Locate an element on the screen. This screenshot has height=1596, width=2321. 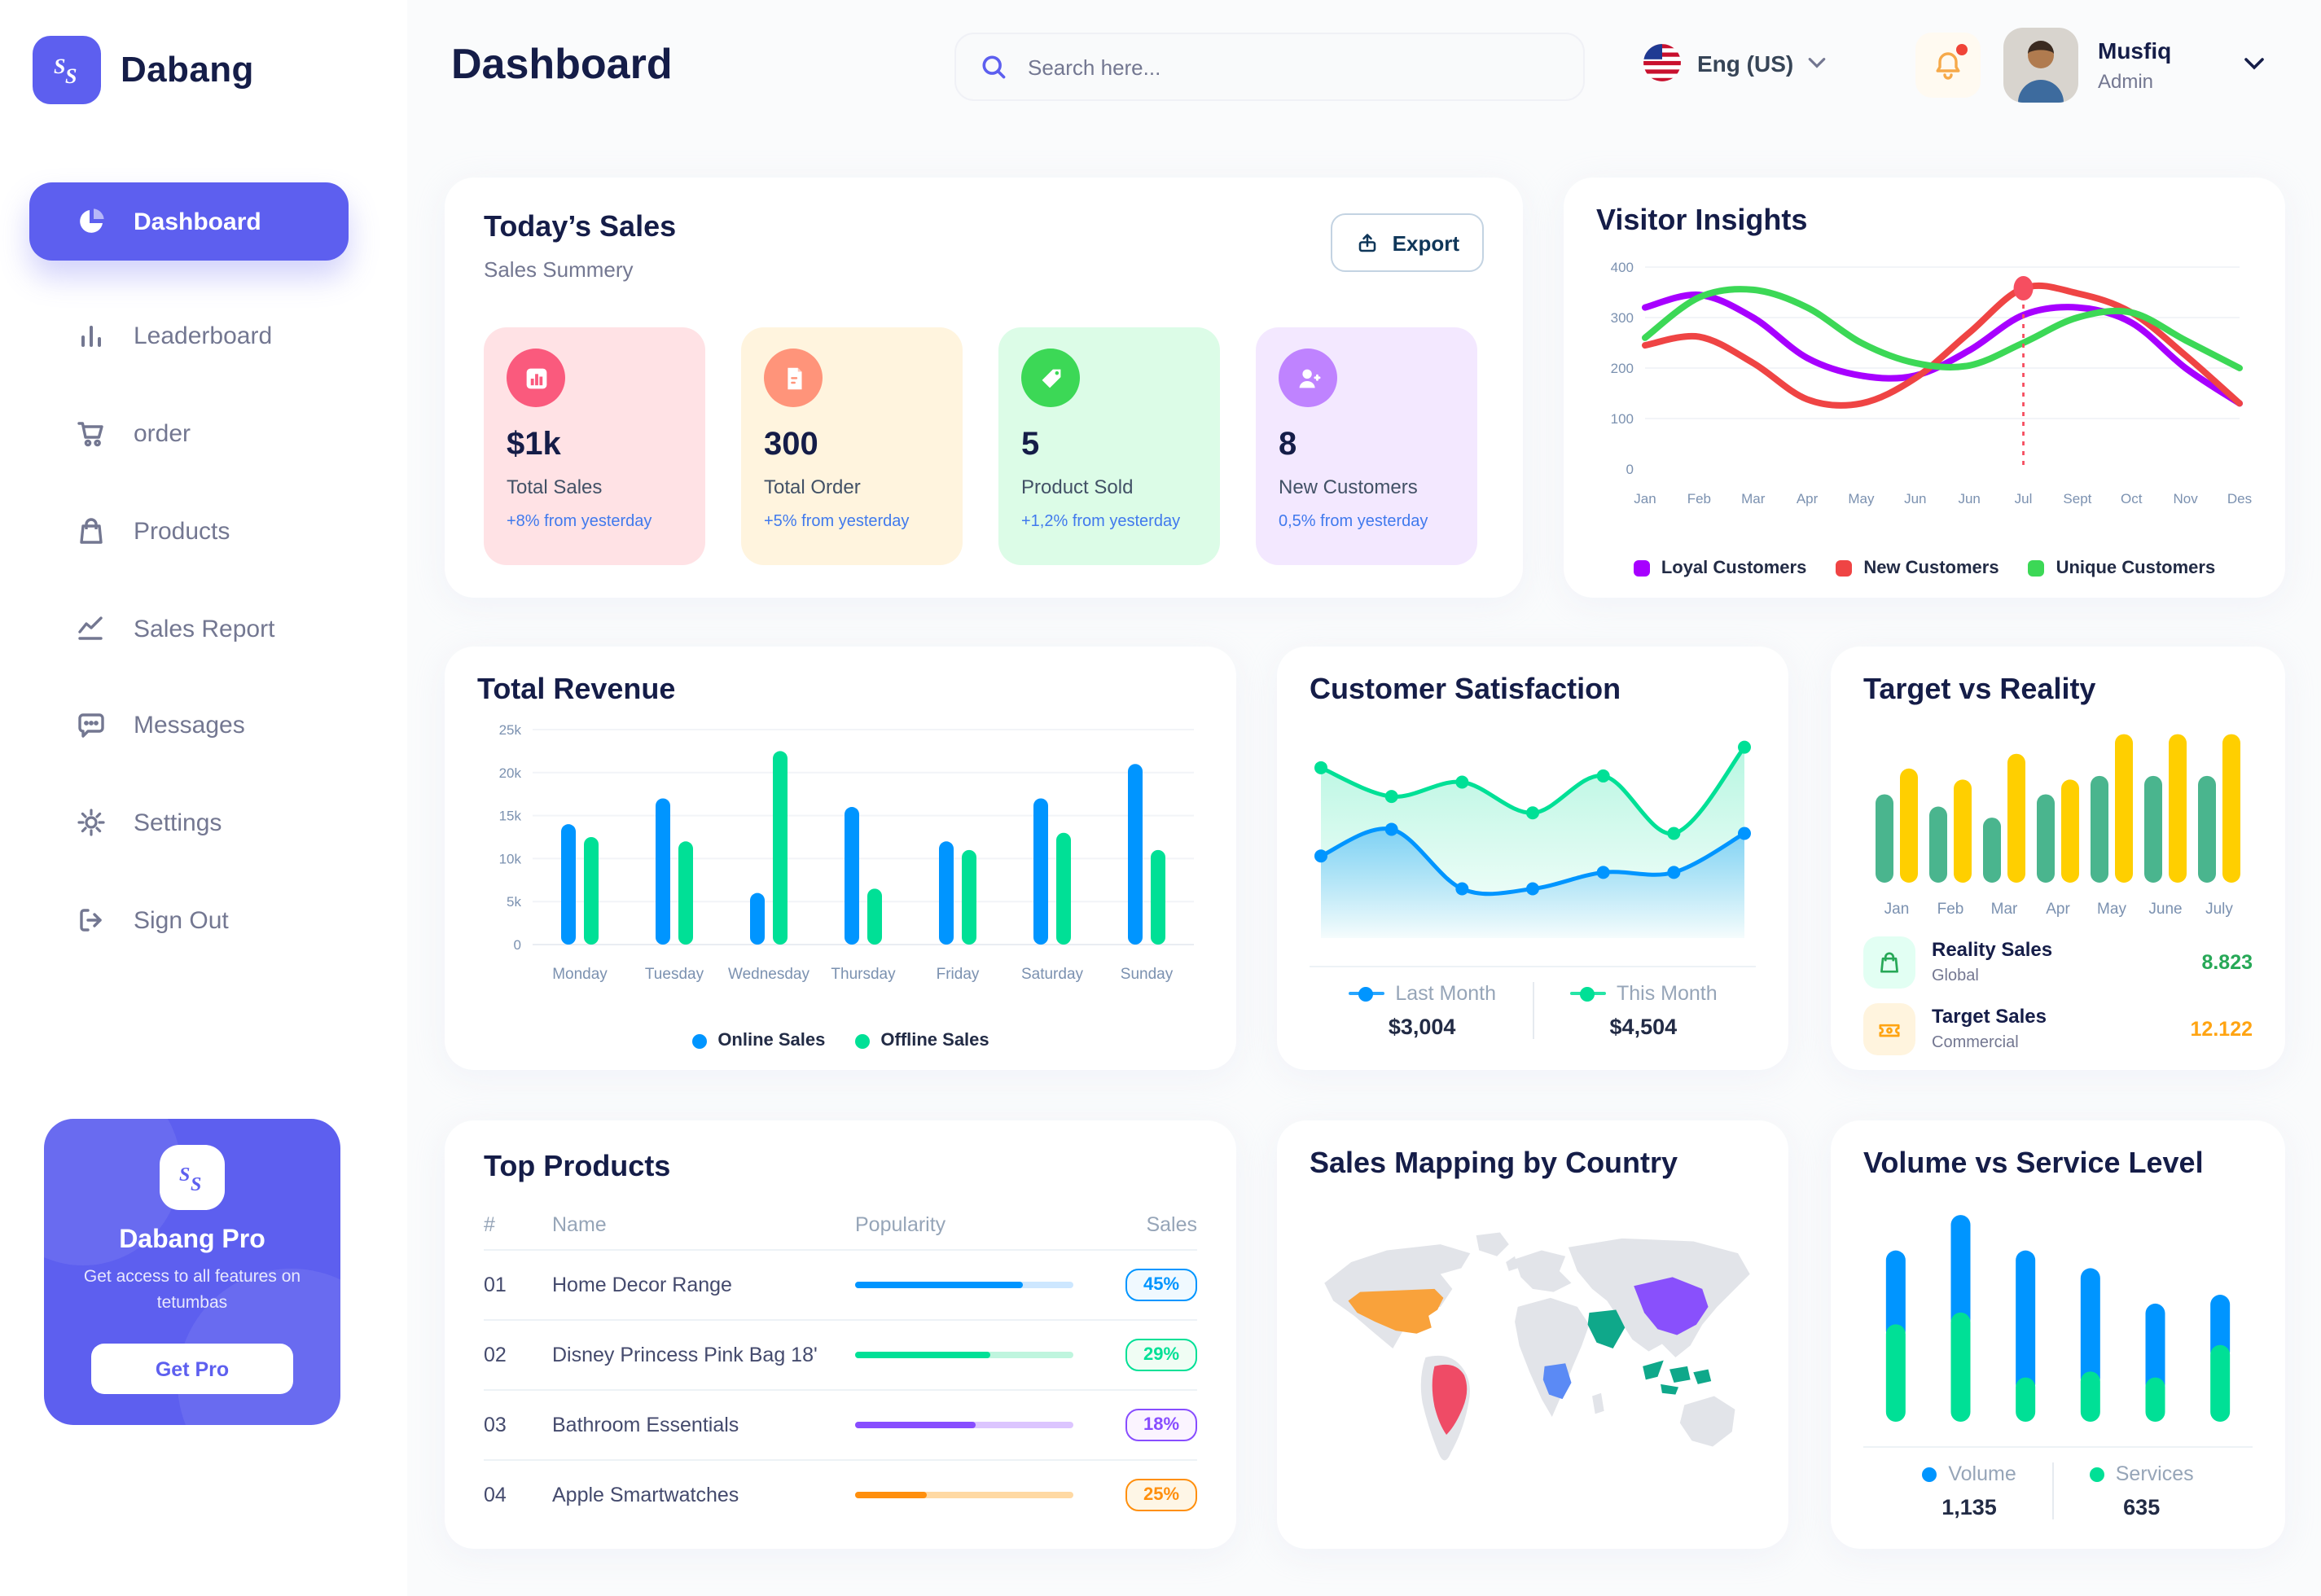
search-bar is located at coordinates (1269, 67).